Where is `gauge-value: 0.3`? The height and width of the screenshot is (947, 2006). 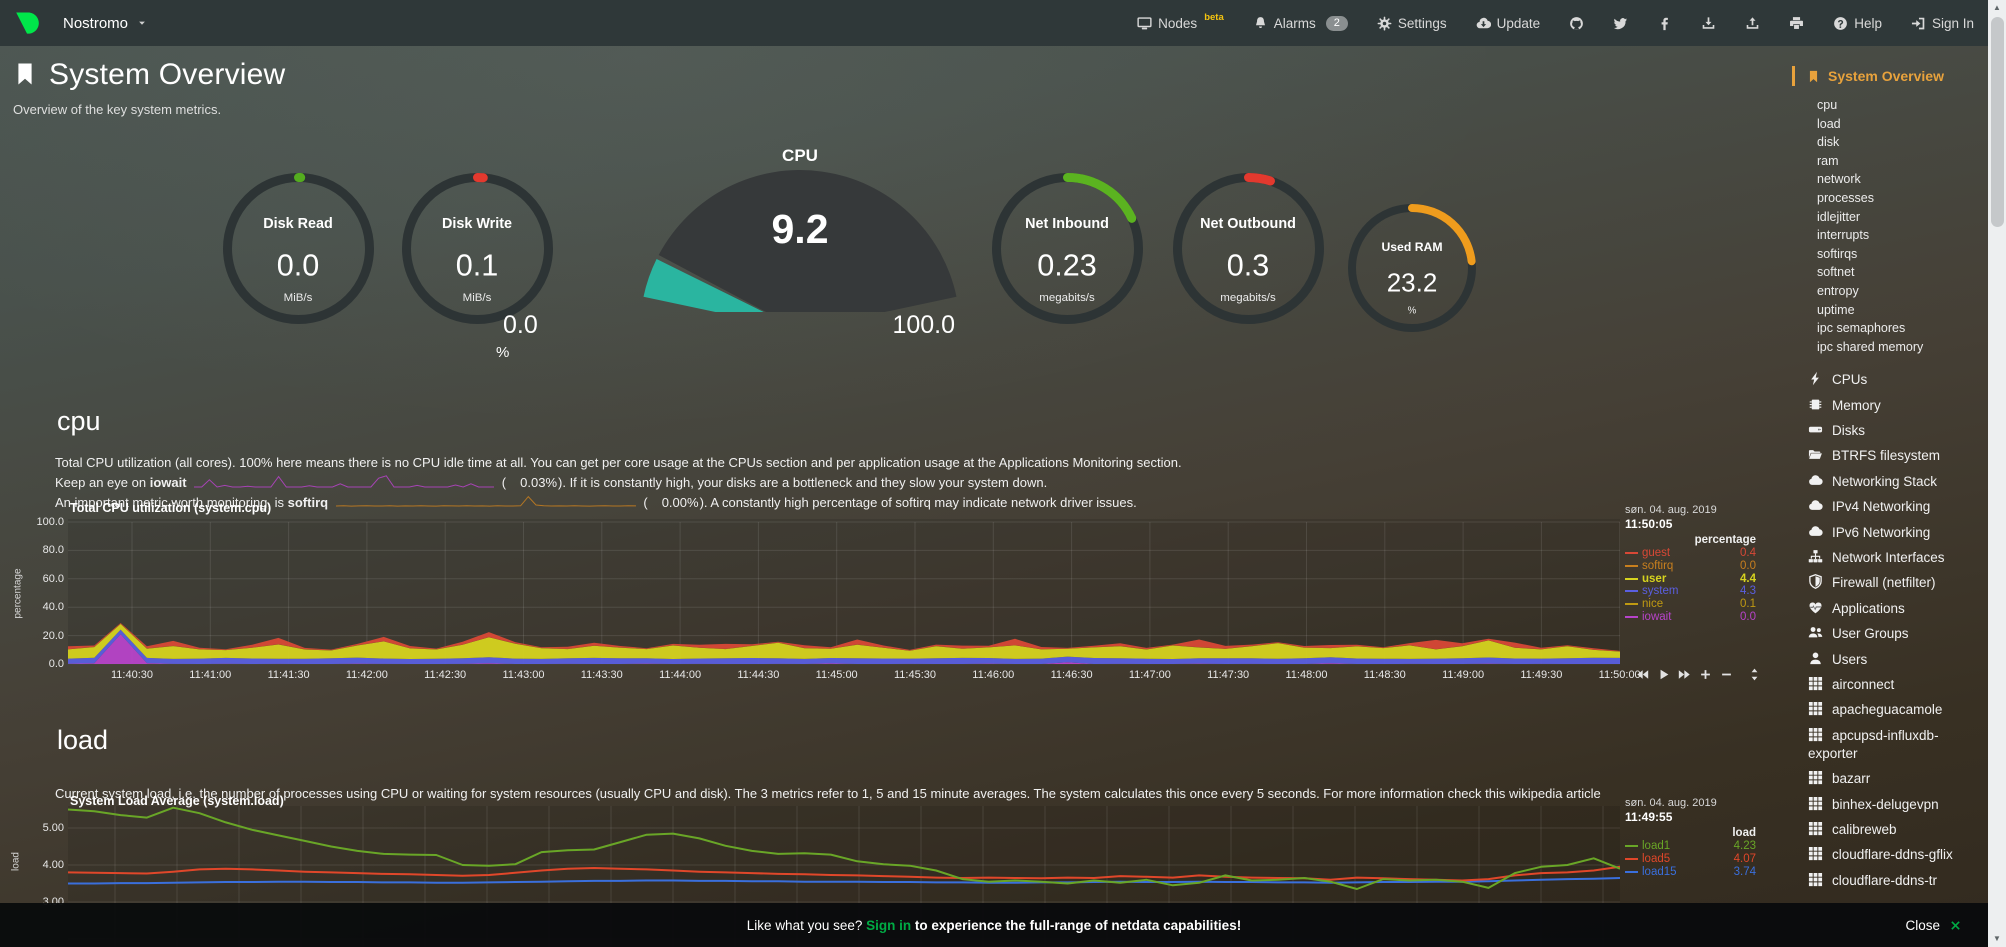
gauge-value: 0.3 is located at coordinates (1248, 265).